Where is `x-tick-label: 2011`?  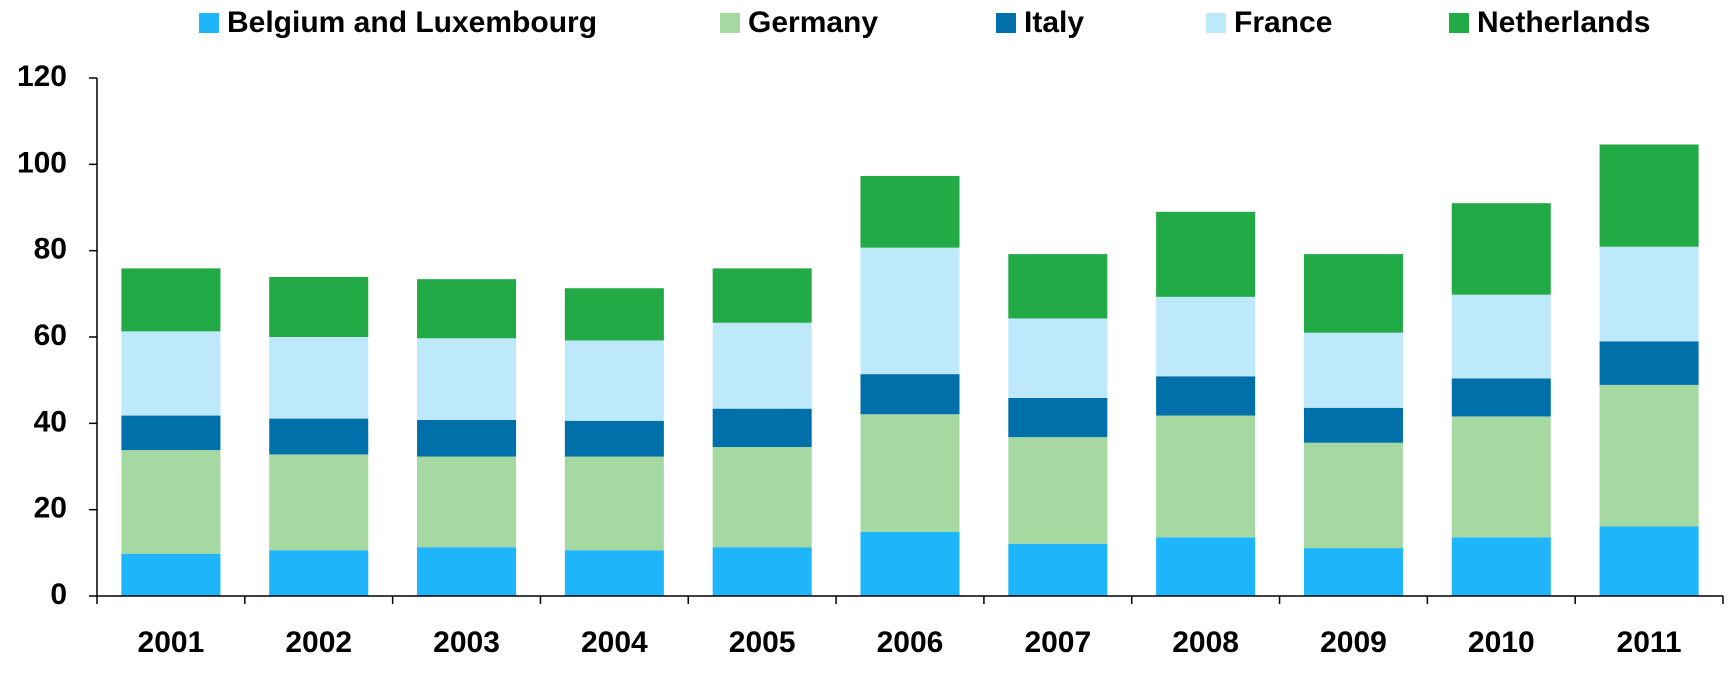 x-tick-label: 2011 is located at coordinates (1649, 642).